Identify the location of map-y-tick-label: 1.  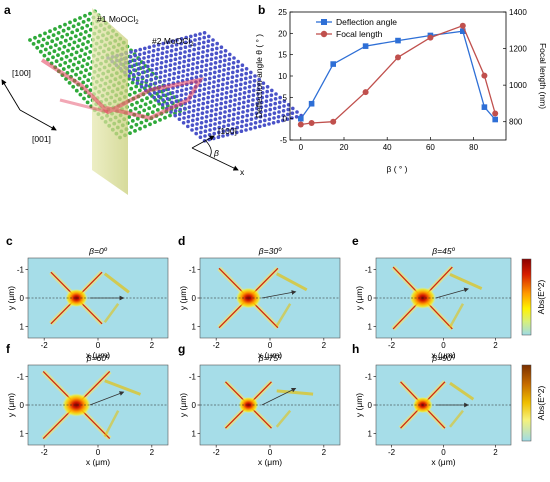
(22, 327).